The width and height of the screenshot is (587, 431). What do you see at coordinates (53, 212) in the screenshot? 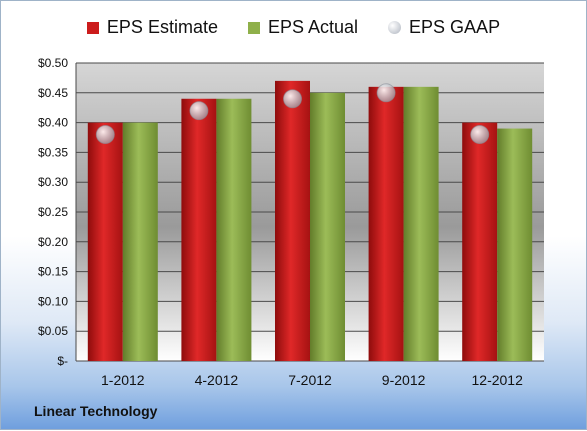
I see `y-tick-label: $0.25` at bounding box center [53, 212].